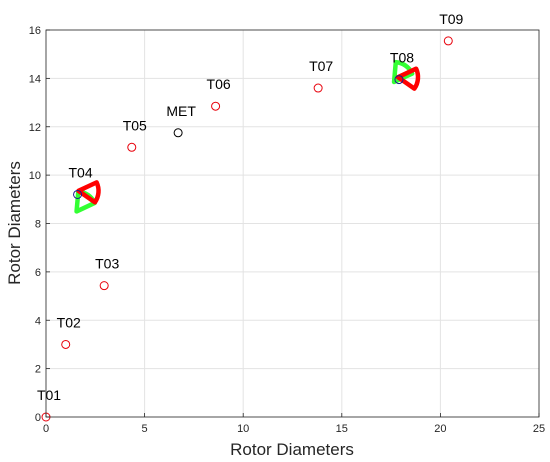 Image resolution: width=550 pixels, height=462 pixels. What do you see at coordinates (539, 429) in the screenshot?
I see `x-tick-label: 25` at bounding box center [539, 429].